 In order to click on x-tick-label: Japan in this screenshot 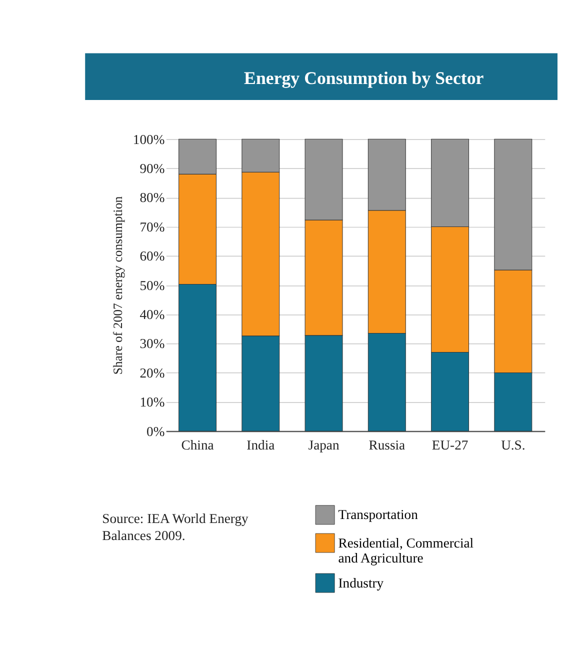, I will do `click(324, 444)`.